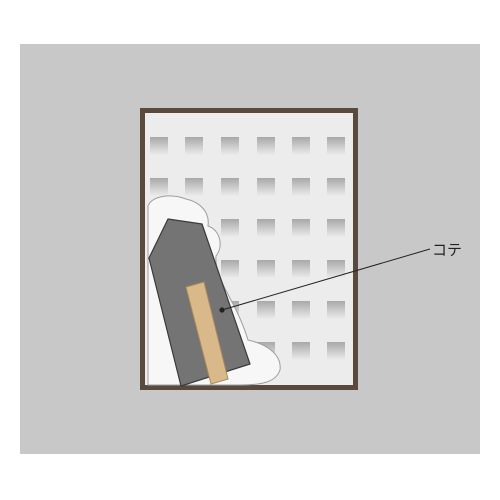 This screenshot has height=500, width=500. I want to click on trowel-handle, so click(207, 333).